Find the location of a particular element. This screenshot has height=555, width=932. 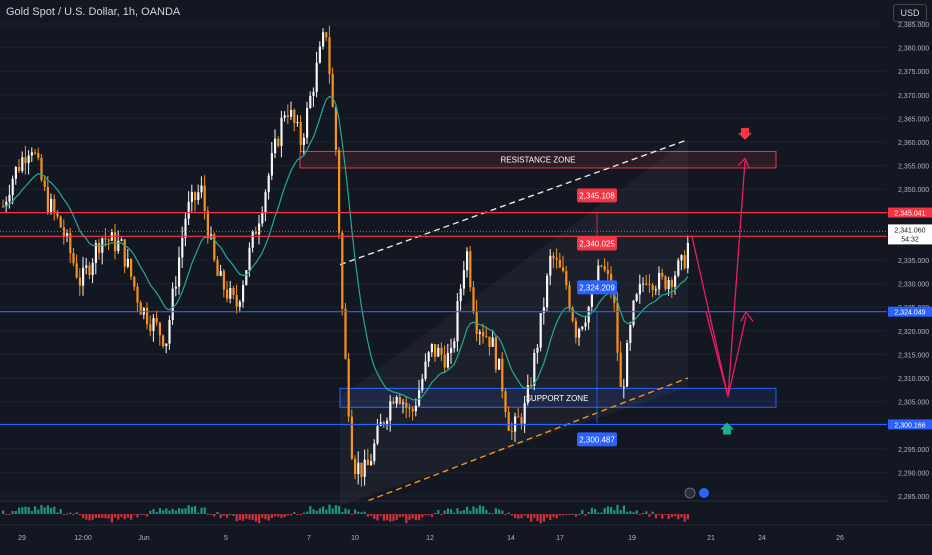

price-tick-label: 2,385.000 is located at coordinates (913, 25).